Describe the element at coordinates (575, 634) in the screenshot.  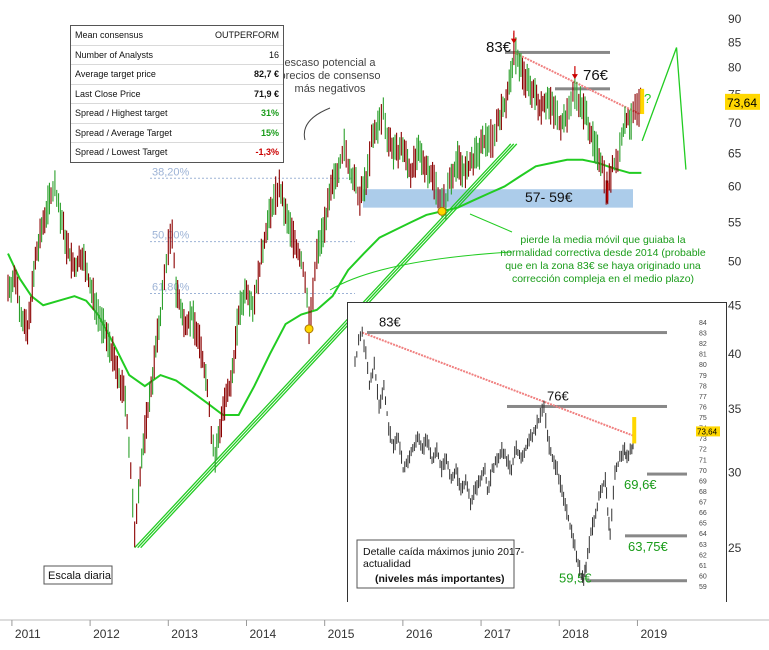
I see `x-tick-label: 2018` at that location.